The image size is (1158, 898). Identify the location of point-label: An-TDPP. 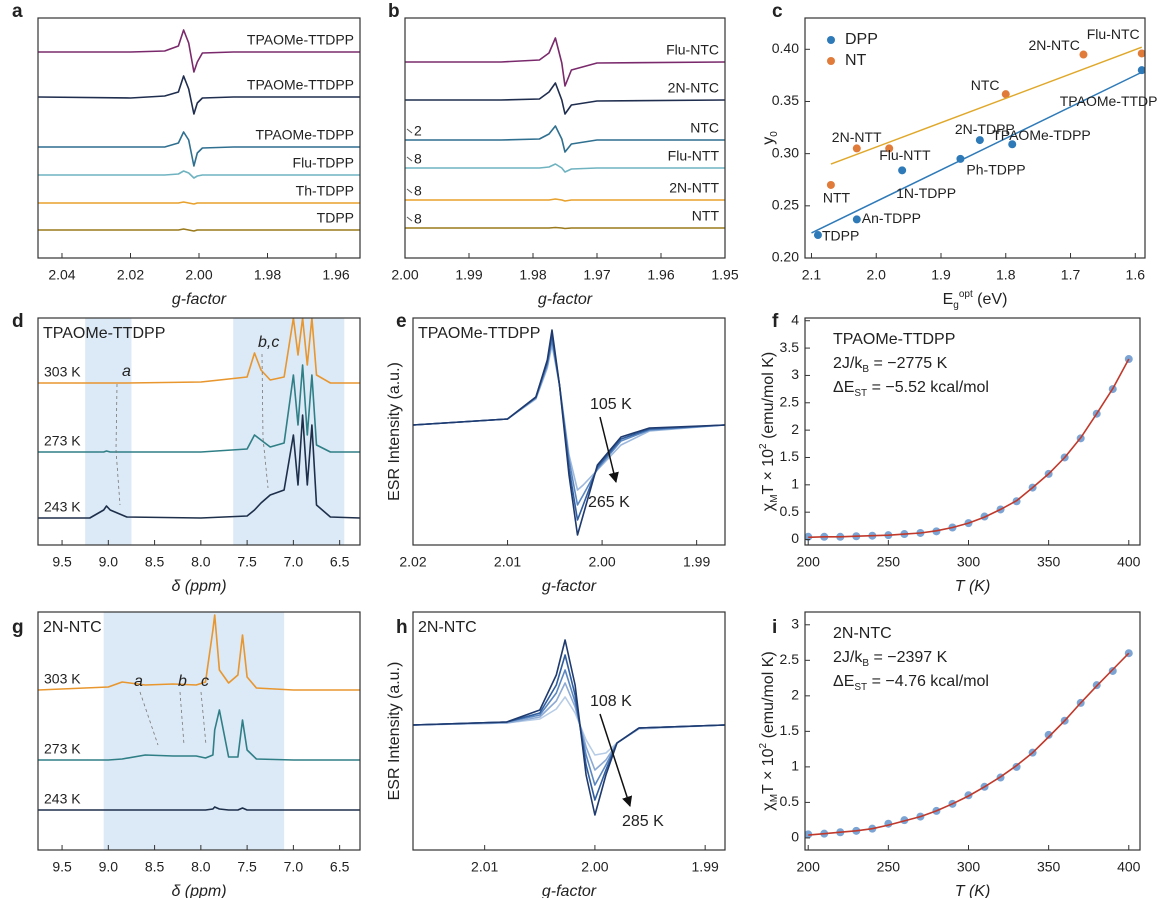
(891, 218).